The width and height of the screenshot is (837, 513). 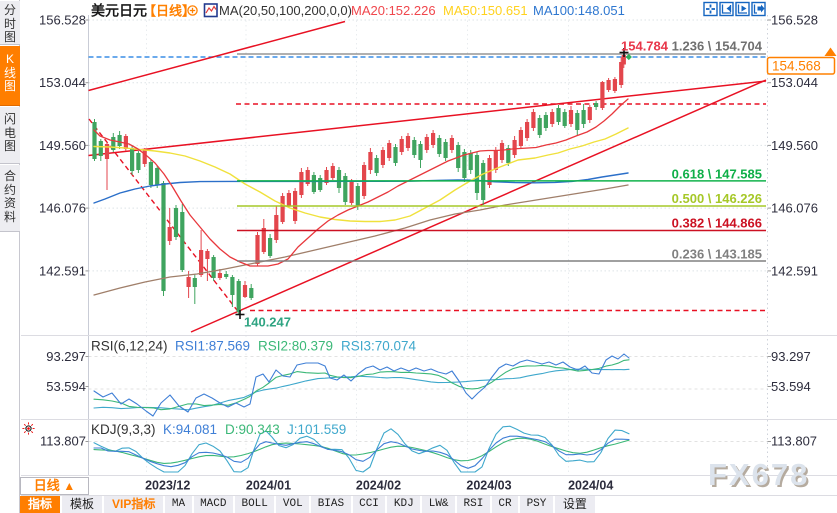 What do you see at coordinates (129, 346) in the screenshot?
I see `svg-text: RSI(6,12,24)` at bounding box center [129, 346].